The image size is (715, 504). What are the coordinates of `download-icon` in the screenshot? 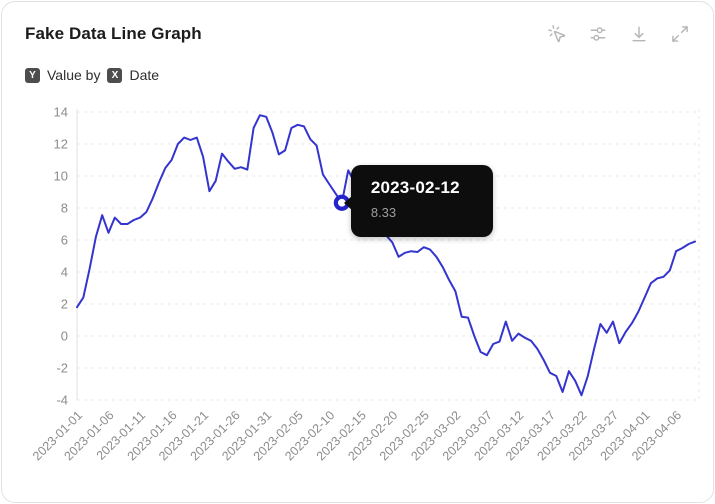 It's located at (639, 34).